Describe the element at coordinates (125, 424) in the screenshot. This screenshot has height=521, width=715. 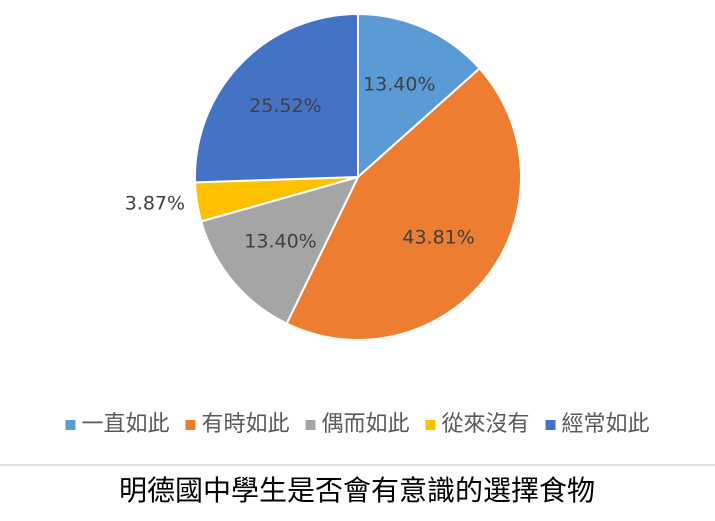
I see `legend-label: 一直如此` at that location.